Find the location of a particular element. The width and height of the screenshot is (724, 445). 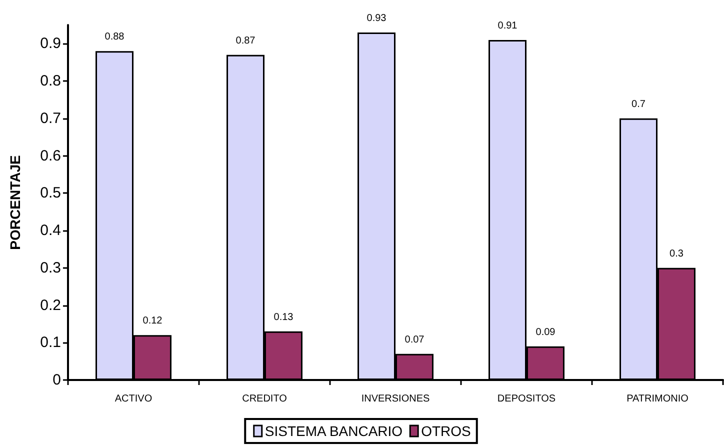

data-label: 0.88 is located at coordinates (114, 37).